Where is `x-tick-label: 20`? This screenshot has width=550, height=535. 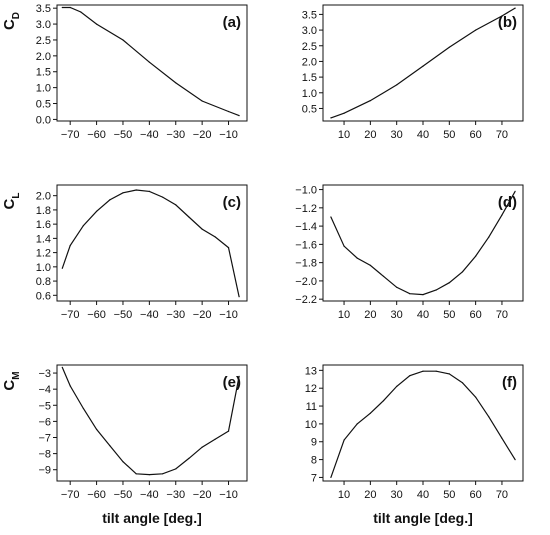
x-tick-label: 20 is located at coordinates (370, 315).